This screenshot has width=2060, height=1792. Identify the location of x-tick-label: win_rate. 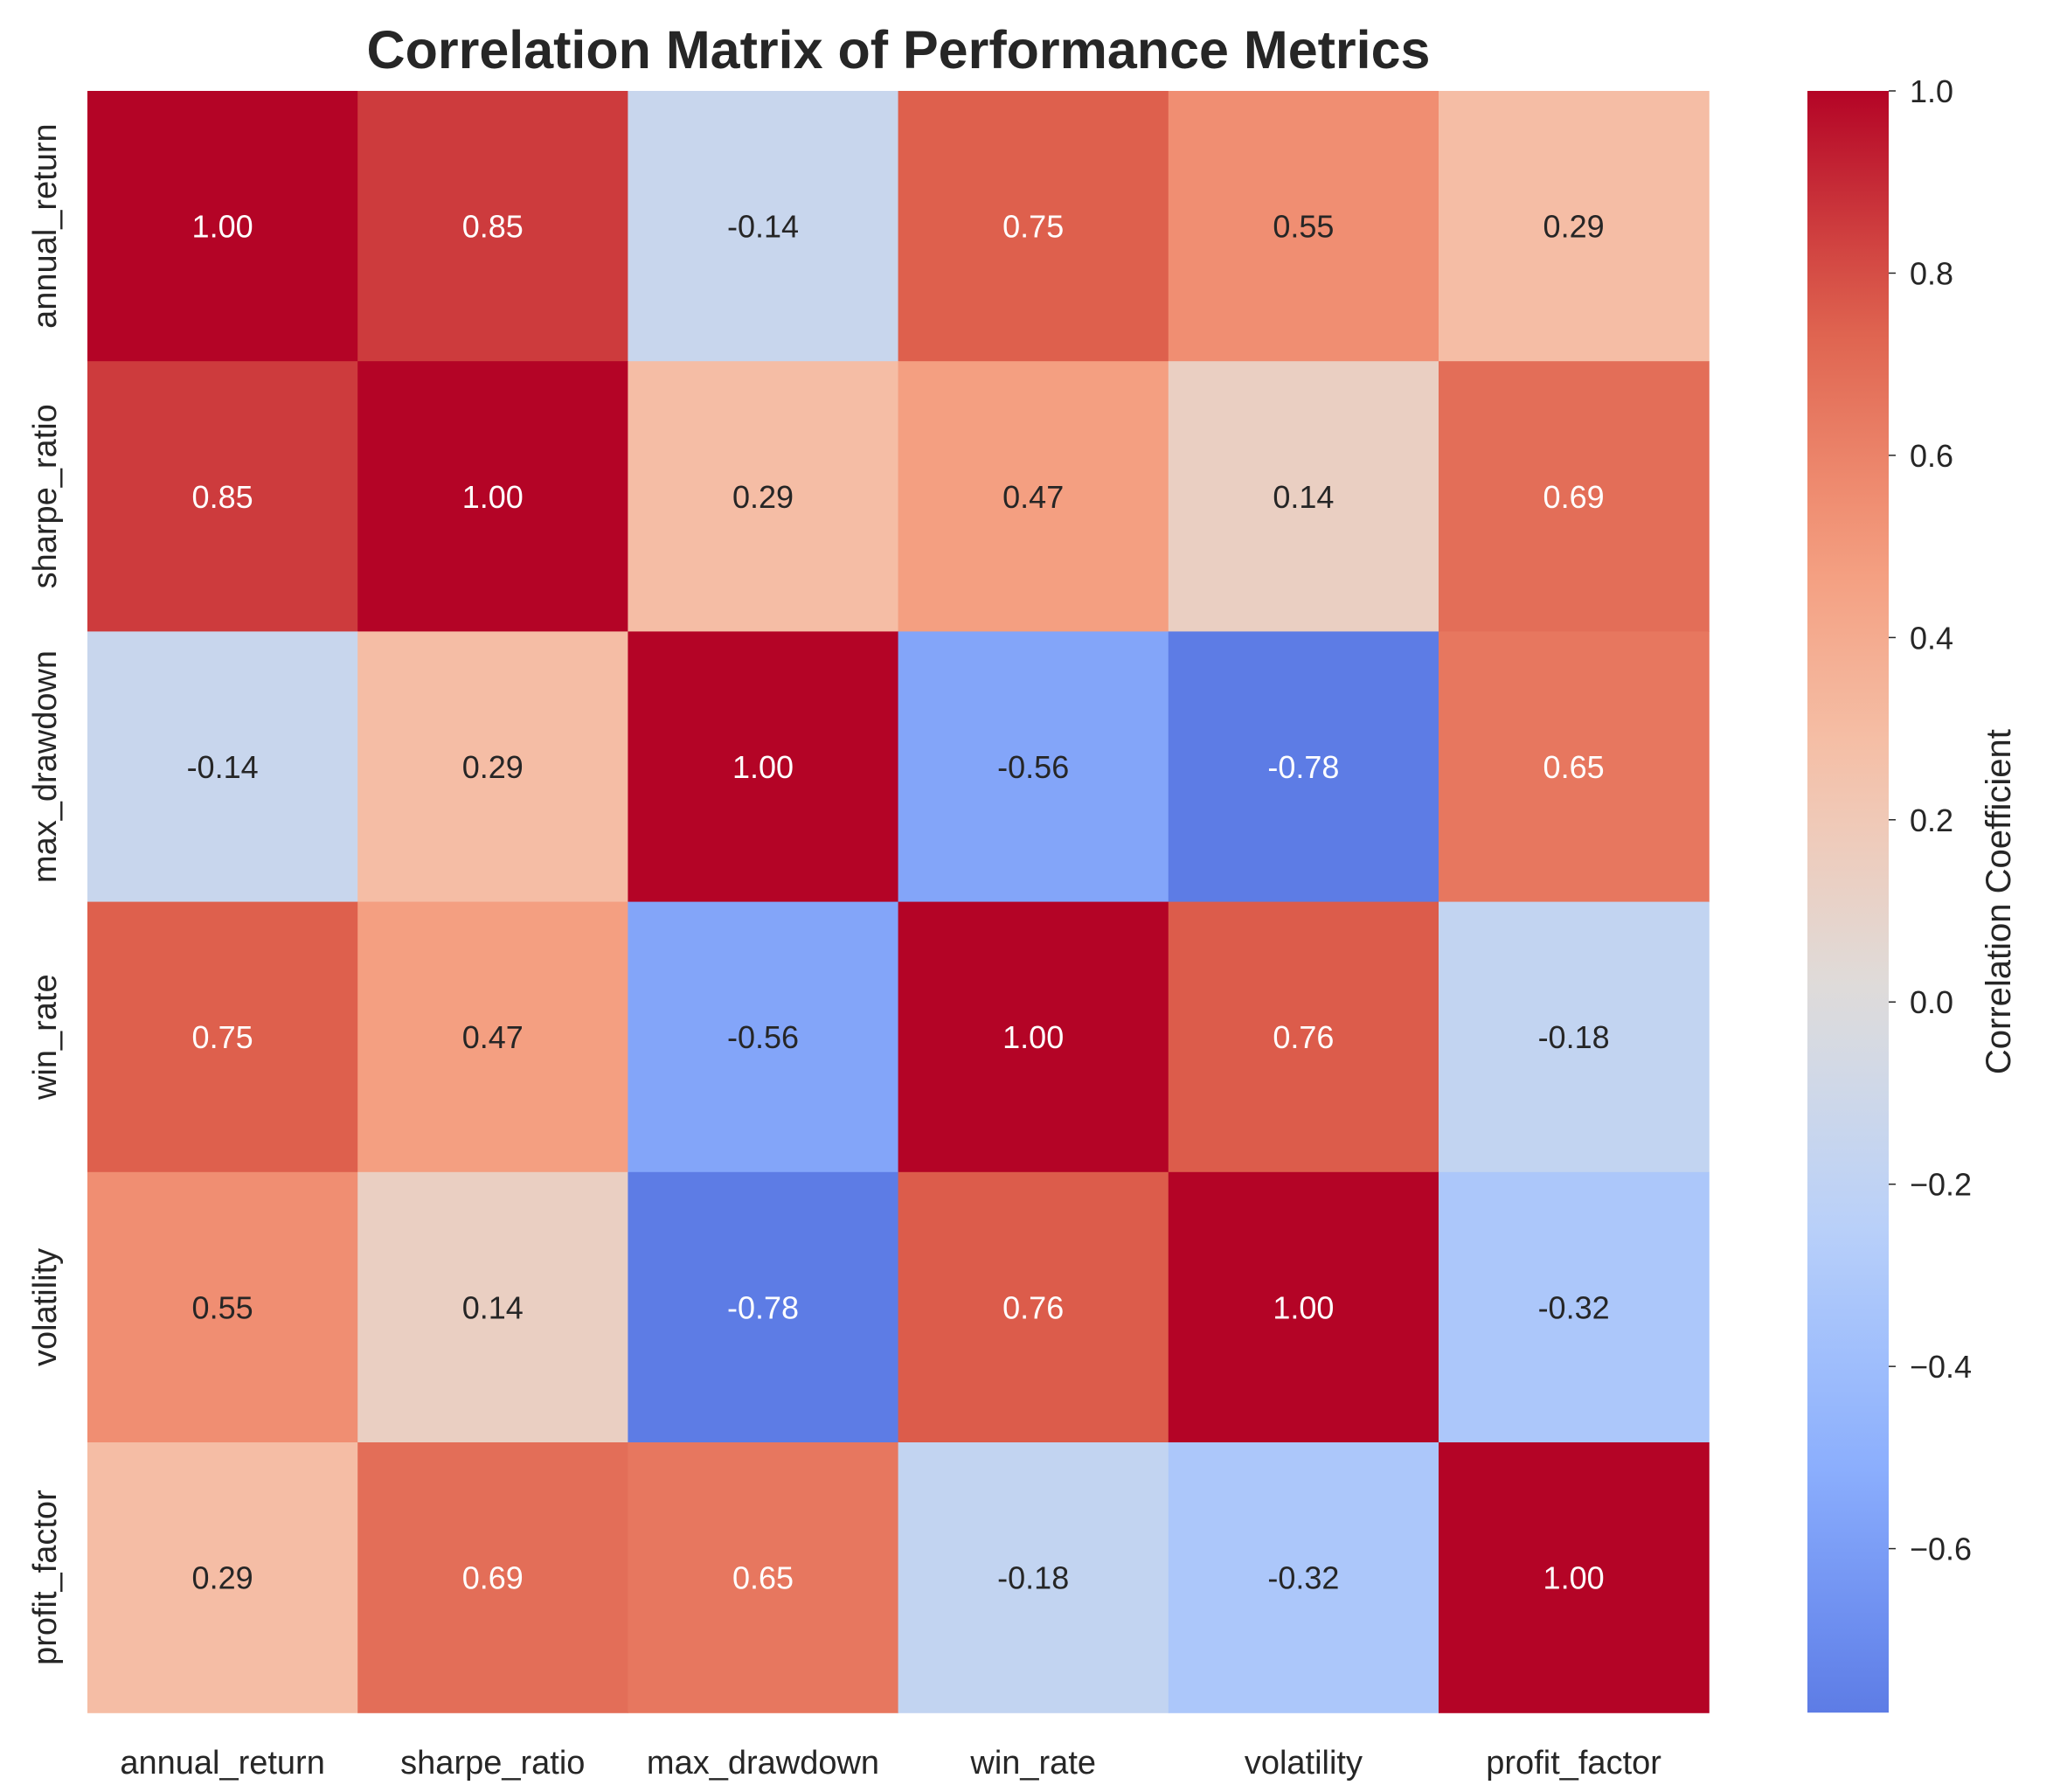
(1033, 1763).